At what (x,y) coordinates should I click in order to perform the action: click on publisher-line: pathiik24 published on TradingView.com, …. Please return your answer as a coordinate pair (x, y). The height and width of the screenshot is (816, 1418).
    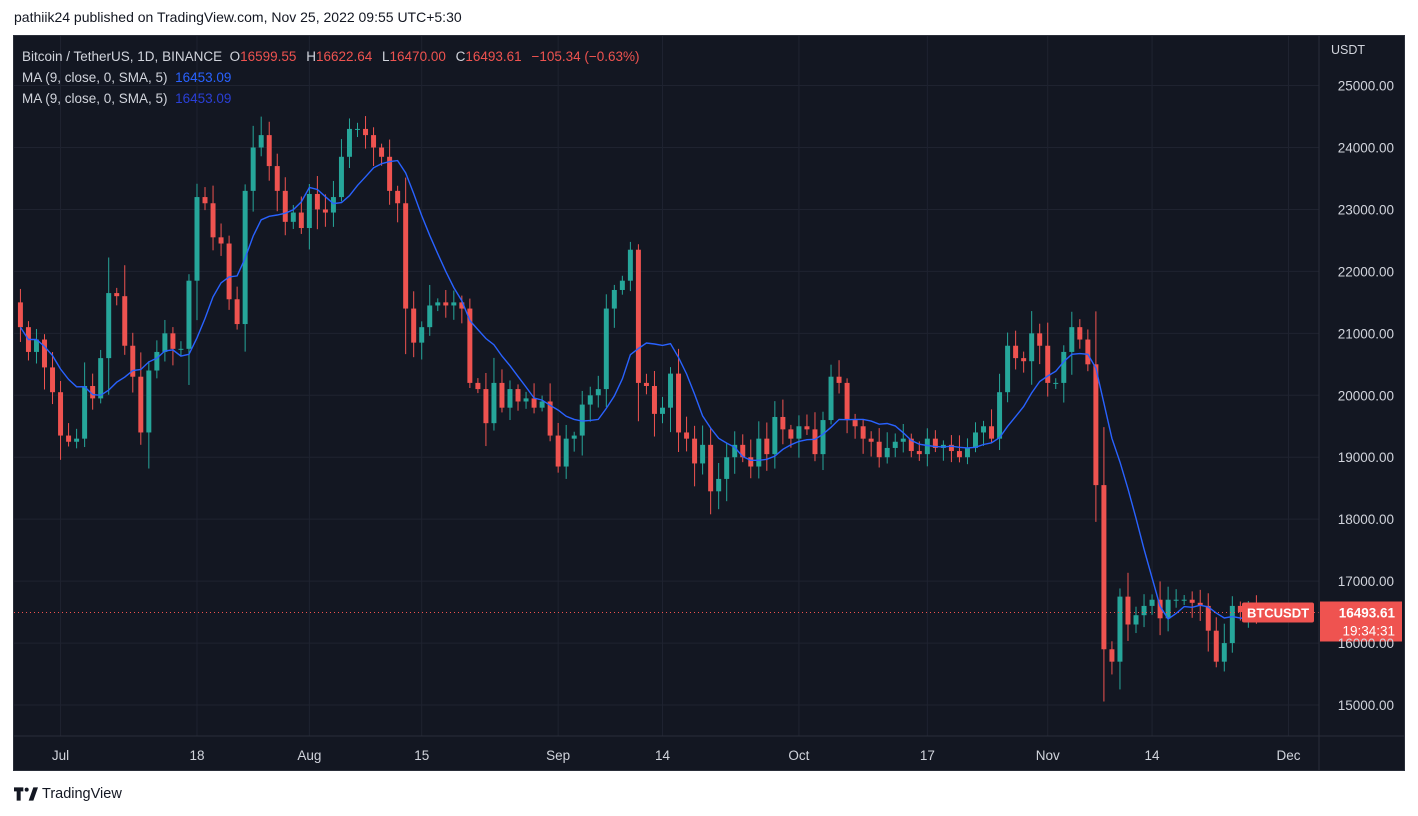
    Looking at the image, I should click on (238, 17).